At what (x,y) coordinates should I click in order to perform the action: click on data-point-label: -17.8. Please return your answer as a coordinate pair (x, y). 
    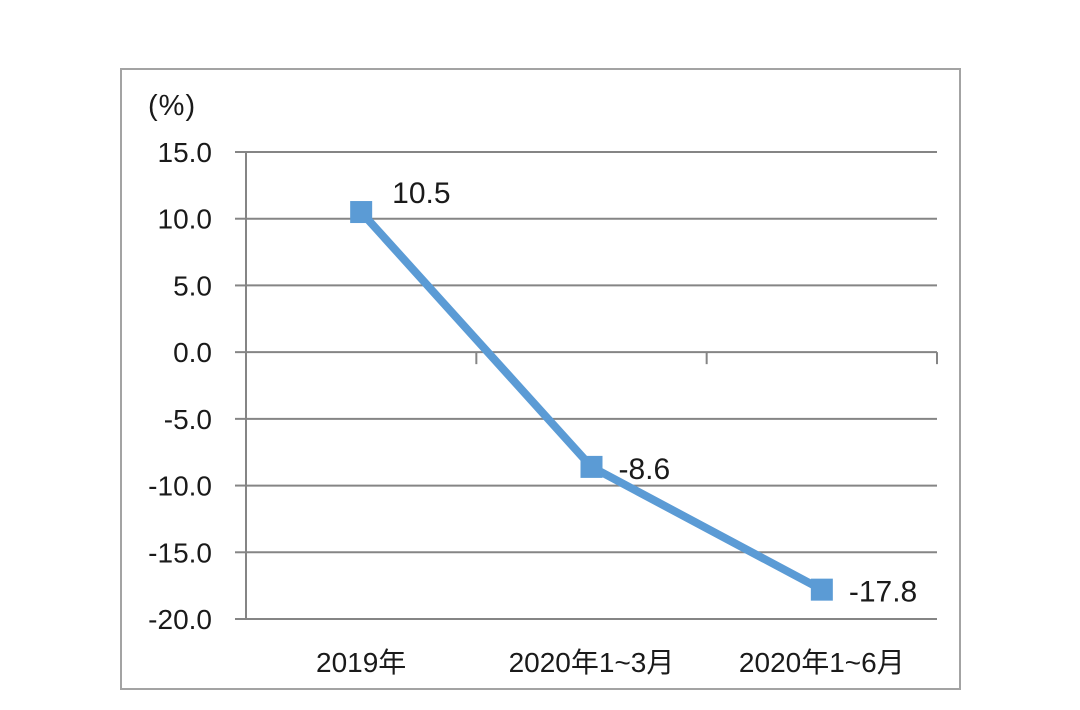
    Looking at the image, I should click on (883, 592).